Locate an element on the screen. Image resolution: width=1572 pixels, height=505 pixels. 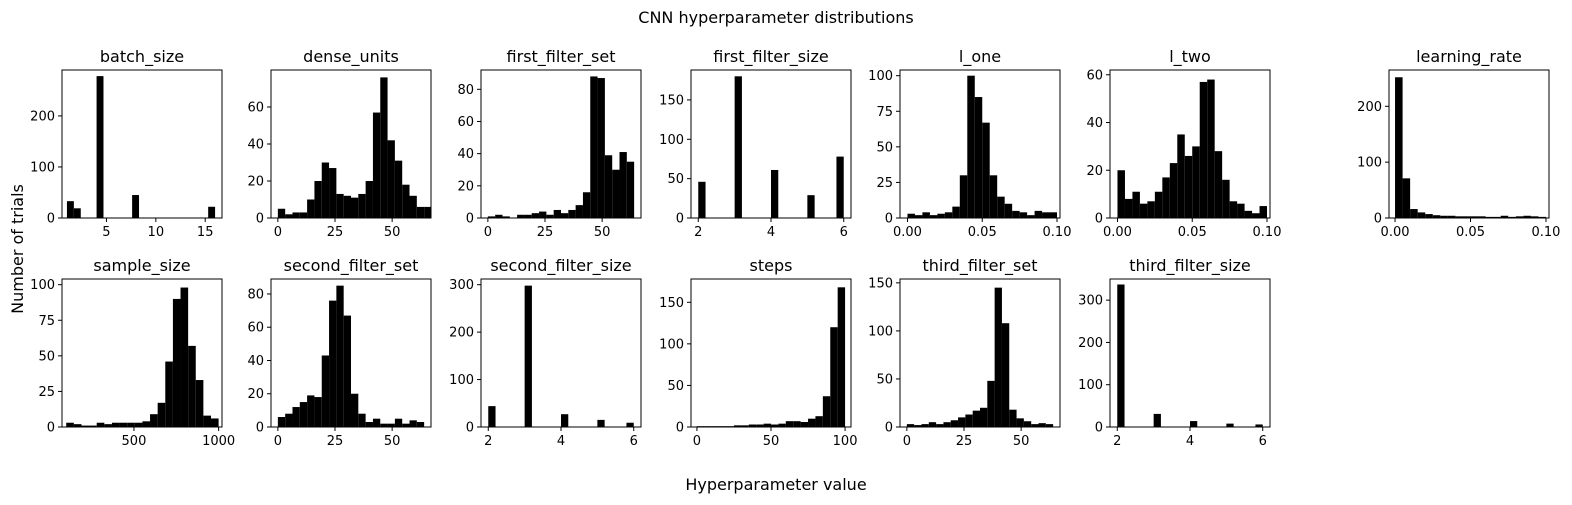
subplot-title: first_filter_size is located at coordinates (771, 57).